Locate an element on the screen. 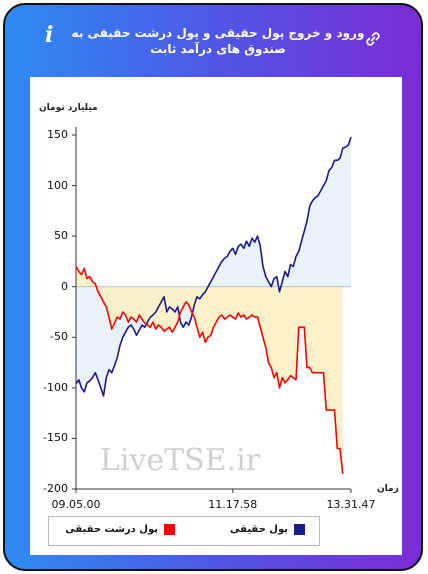  y-axis-label: میلیارد تومان is located at coordinates (68, 108).